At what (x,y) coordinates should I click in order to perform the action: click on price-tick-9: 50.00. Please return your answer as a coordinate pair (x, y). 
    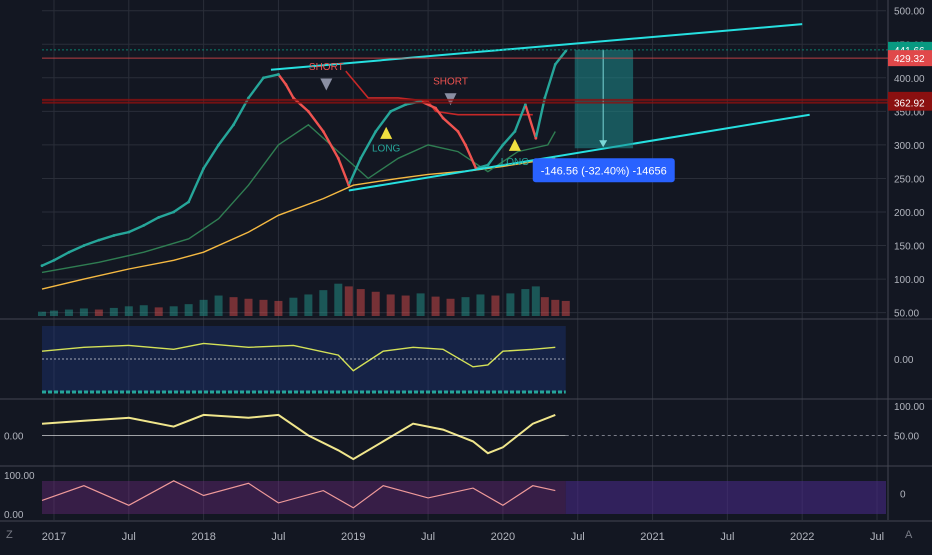
    Looking at the image, I should click on (906, 314).